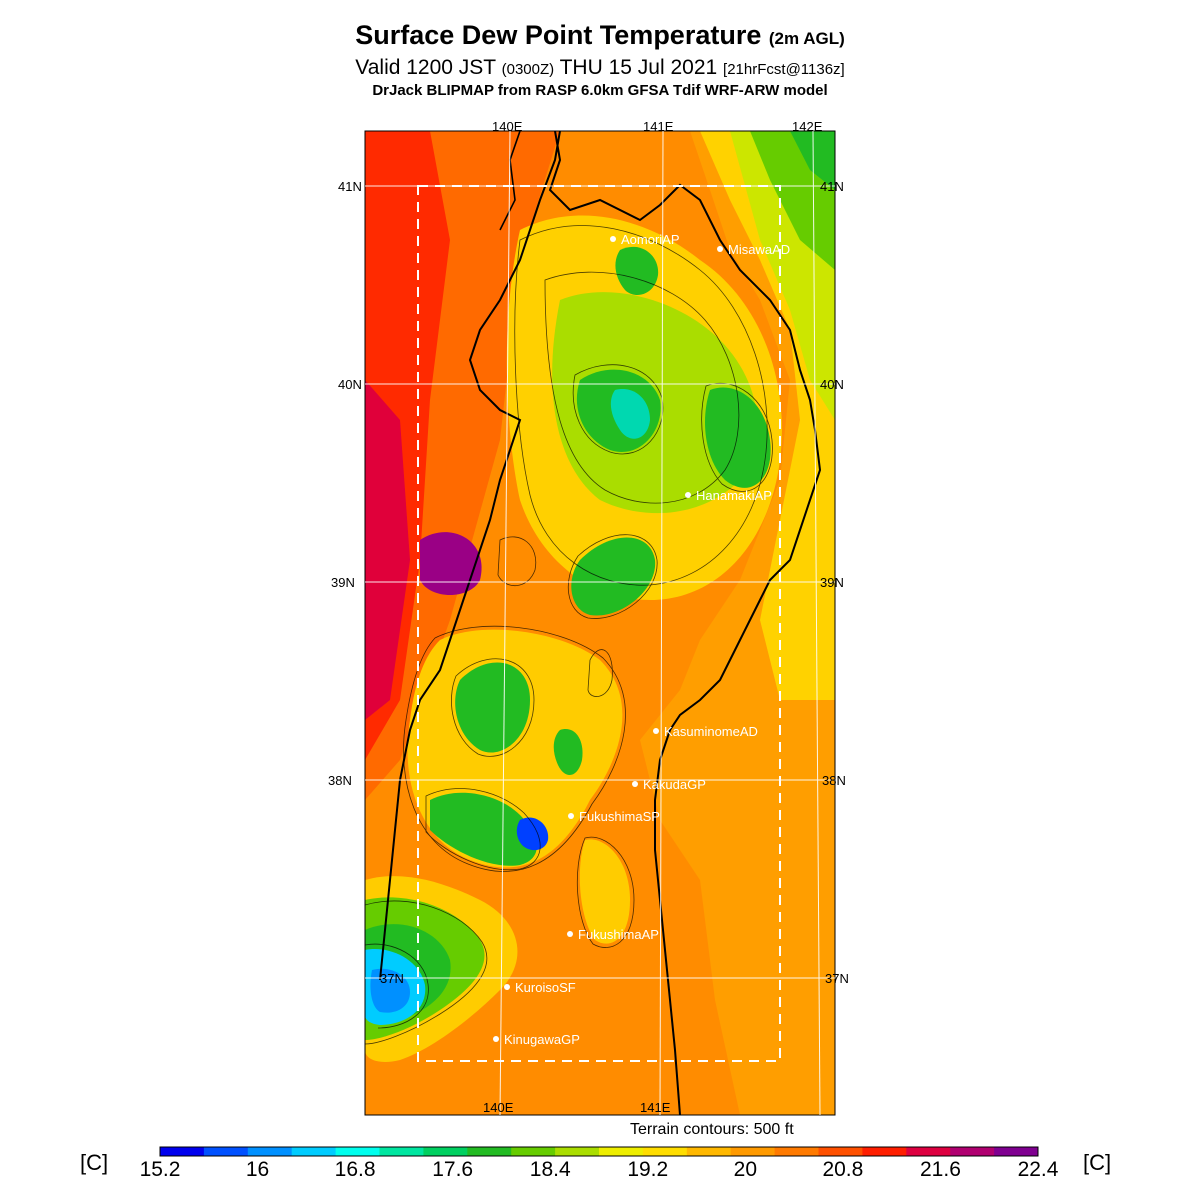 This screenshot has height=1200, width=1200. I want to click on field-cyan-a, so click(630, 414).